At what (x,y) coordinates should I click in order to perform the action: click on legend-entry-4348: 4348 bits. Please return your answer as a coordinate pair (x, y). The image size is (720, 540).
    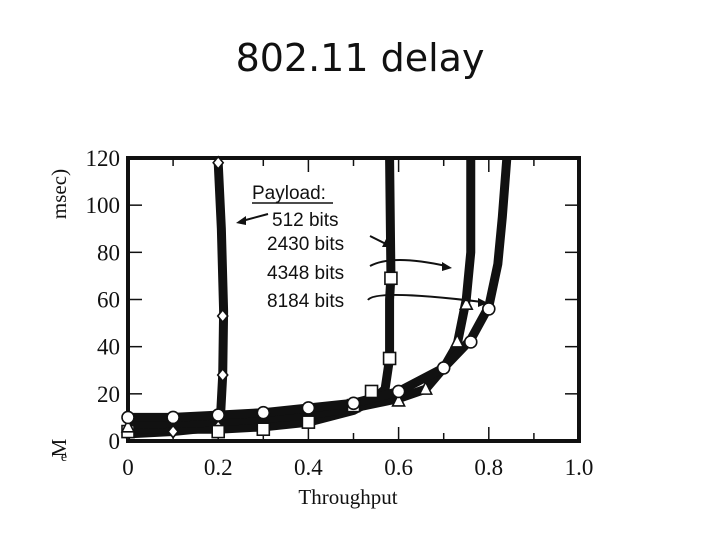
    Looking at the image, I should click on (305, 273).